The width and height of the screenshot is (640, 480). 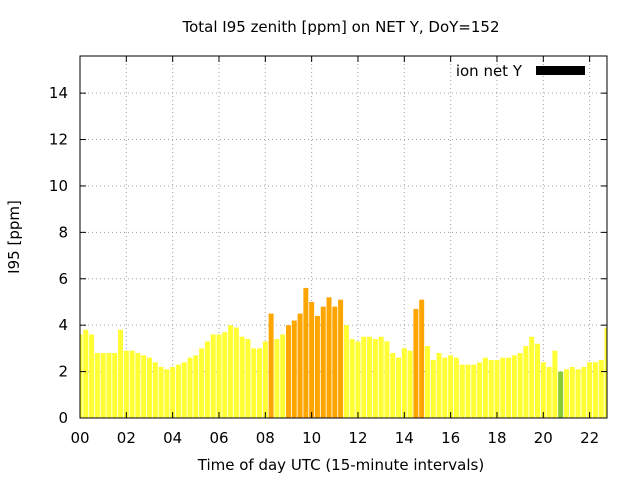 What do you see at coordinates (340, 27) in the screenshot?
I see `chart-title: Total I95 zenith [ppm] on NET Y, DoY=152` at bounding box center [340, 27].